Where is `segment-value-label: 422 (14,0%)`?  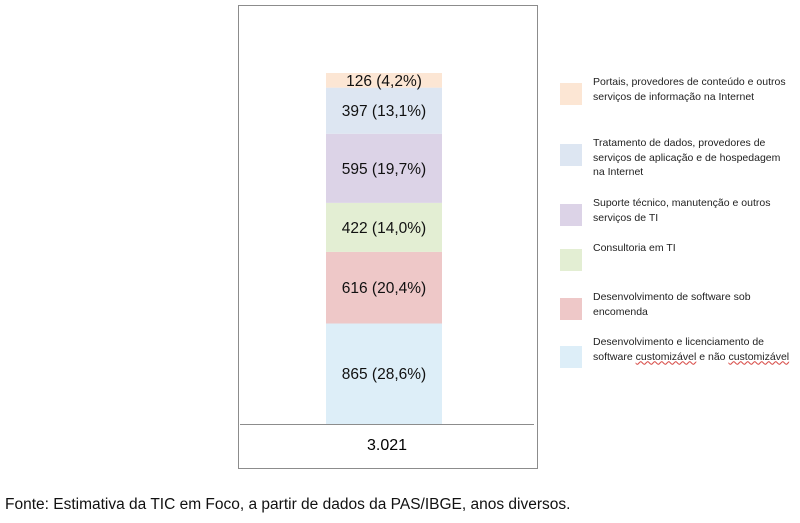
segment-value-label: 422 (14,0%) is located at coordinates (384, 228).